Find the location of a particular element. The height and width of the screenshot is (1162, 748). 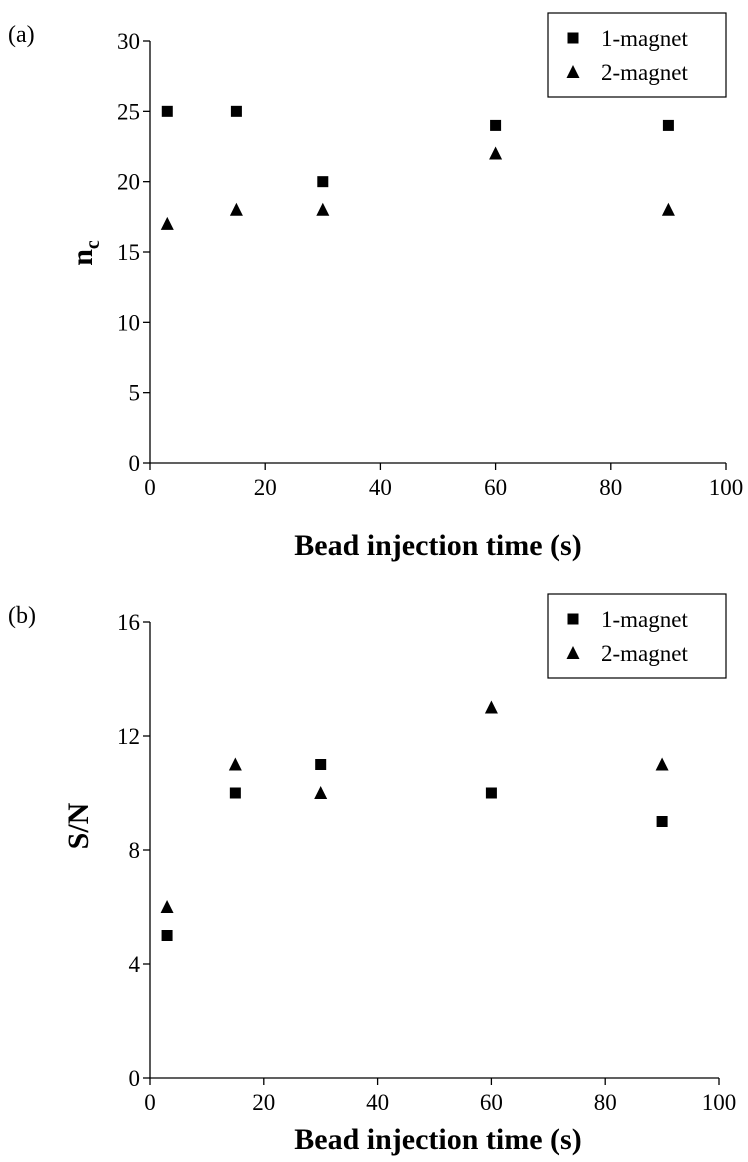

x-tick-label-b: 40 is located at coordinates (377, 1102).